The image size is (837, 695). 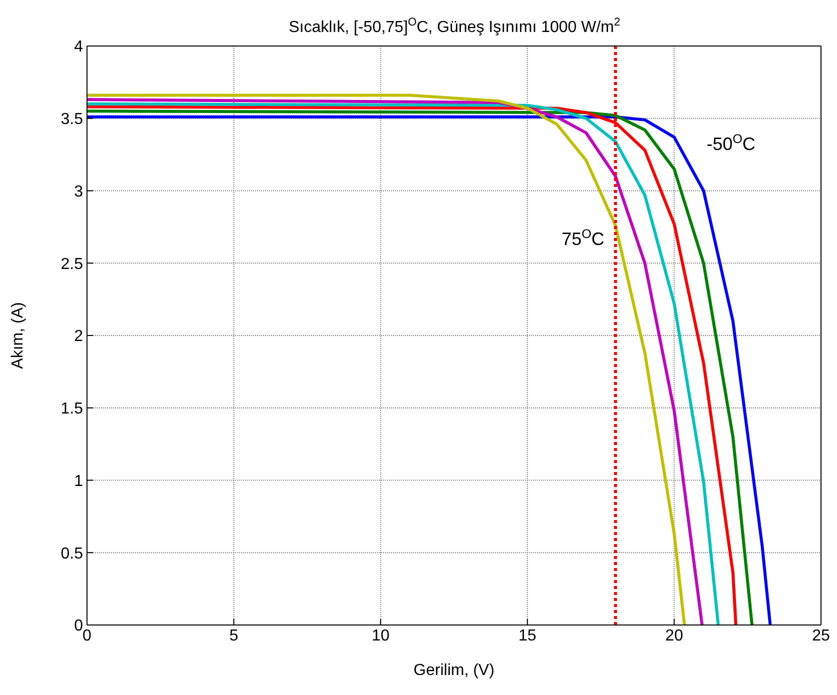 What do you see at coordinates (79, 191) in the screenshot?
I see `y-tick-label: 3` at bounding box center [79, 191].